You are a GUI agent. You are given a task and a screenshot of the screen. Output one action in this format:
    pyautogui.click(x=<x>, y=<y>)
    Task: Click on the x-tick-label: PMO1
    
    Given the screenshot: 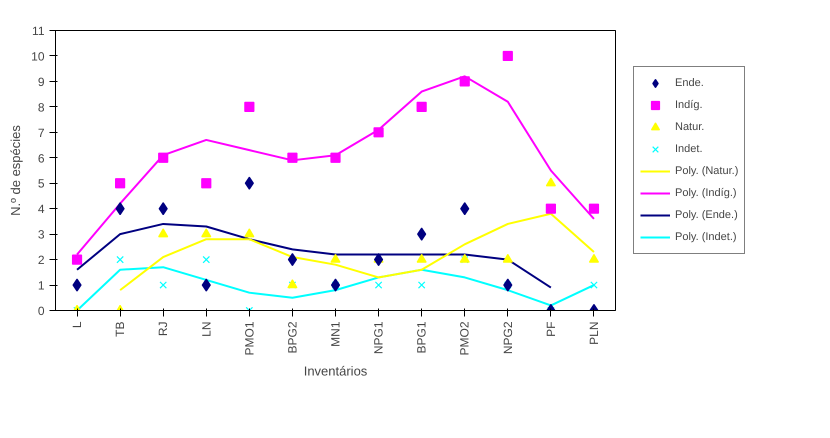 What is the action you would take?
    pyautogui.click(x=249, y=338)
    